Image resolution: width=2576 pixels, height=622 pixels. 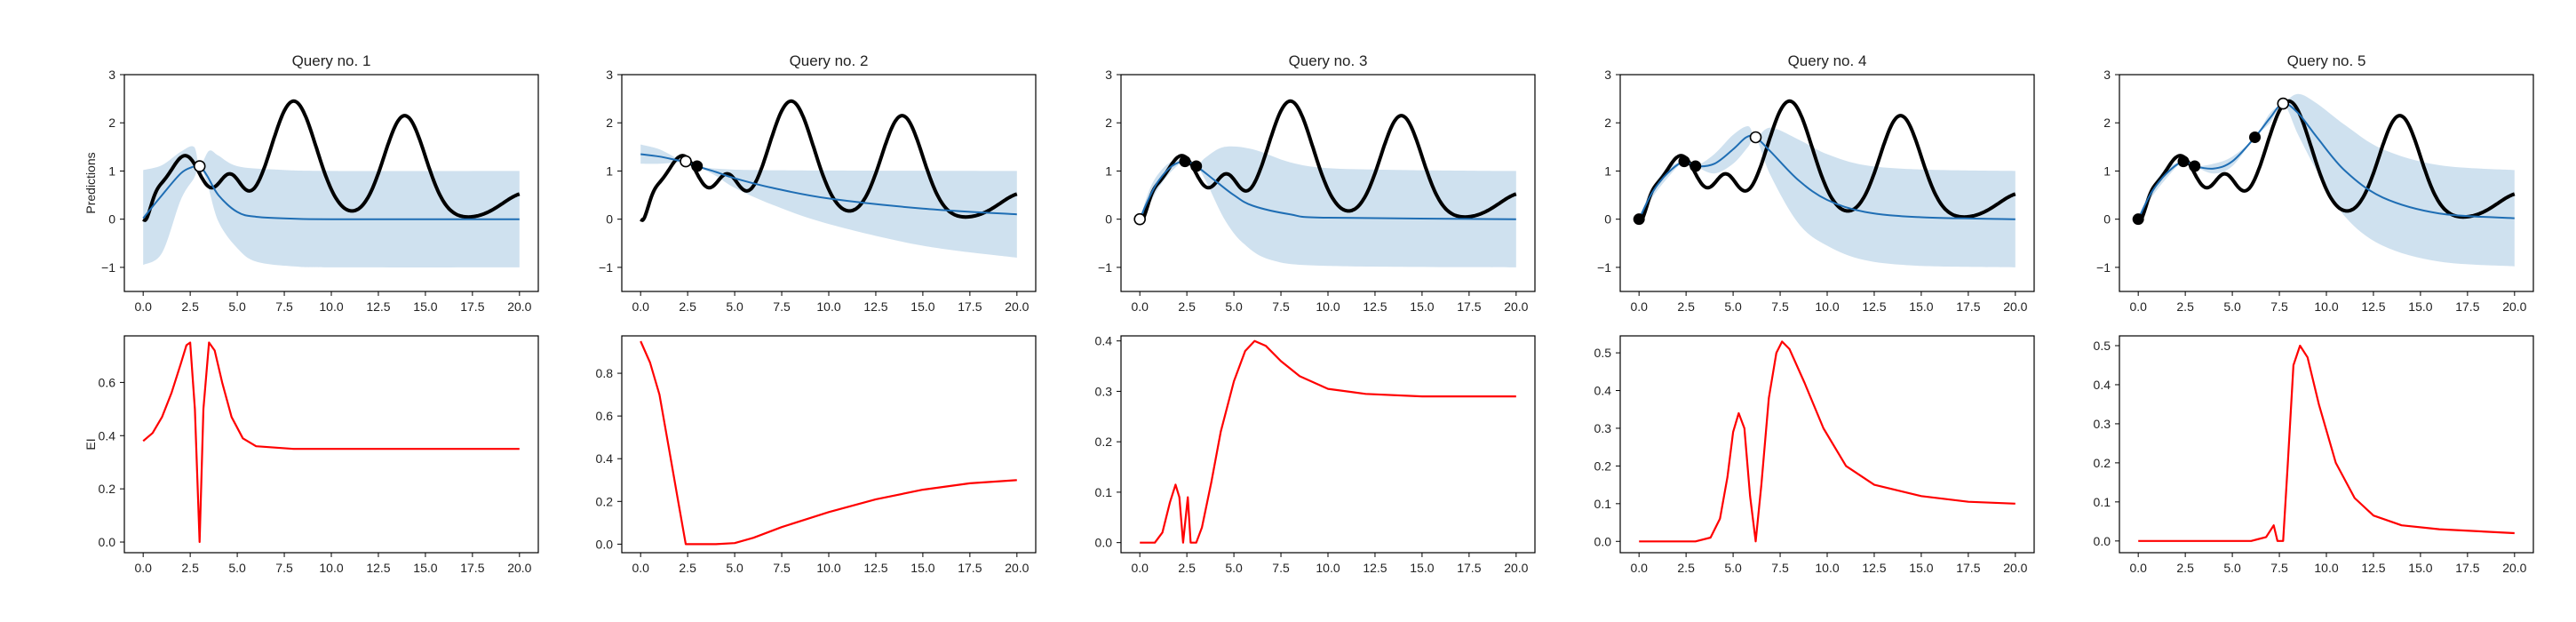 I want to click on y-tick-label: 0.5, so click(x=1603, y=353).